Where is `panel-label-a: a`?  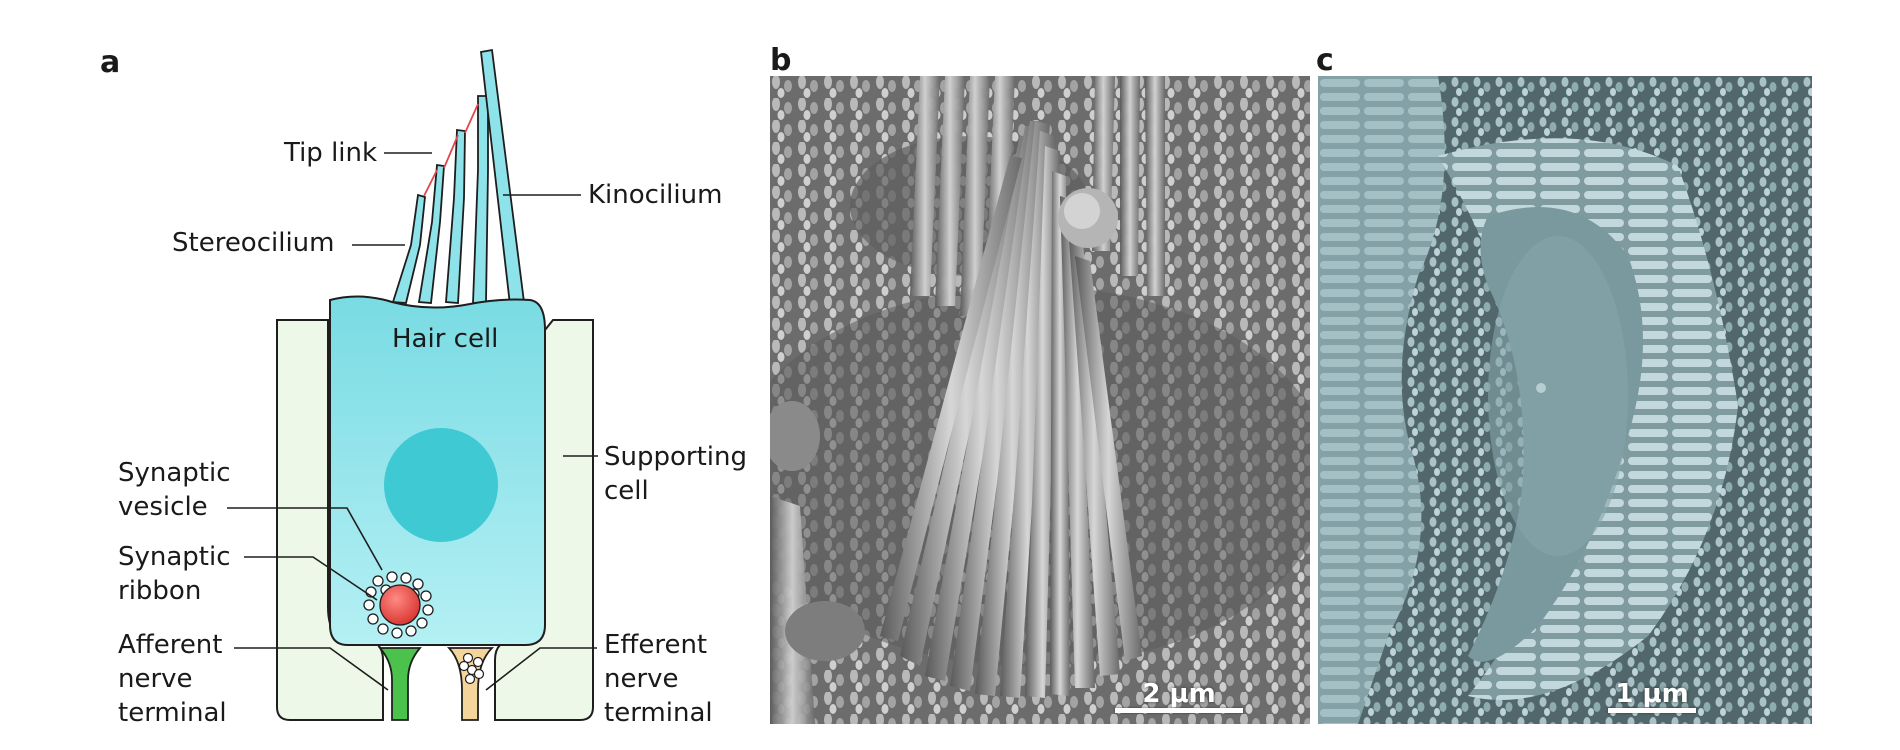 panel-label-a: a is located at coordinates (110, 62).